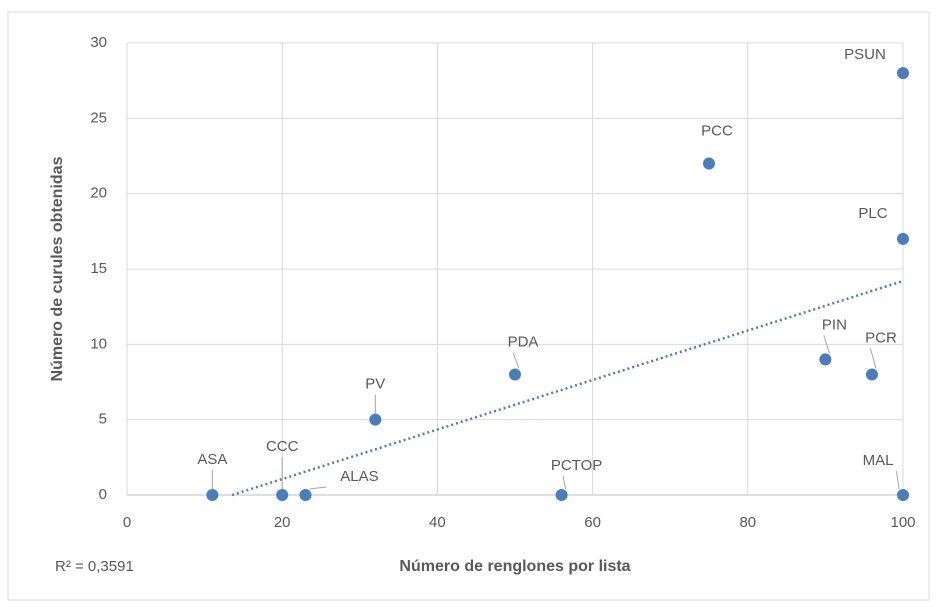  I want to click on point-label: PV, so click(375, 384).